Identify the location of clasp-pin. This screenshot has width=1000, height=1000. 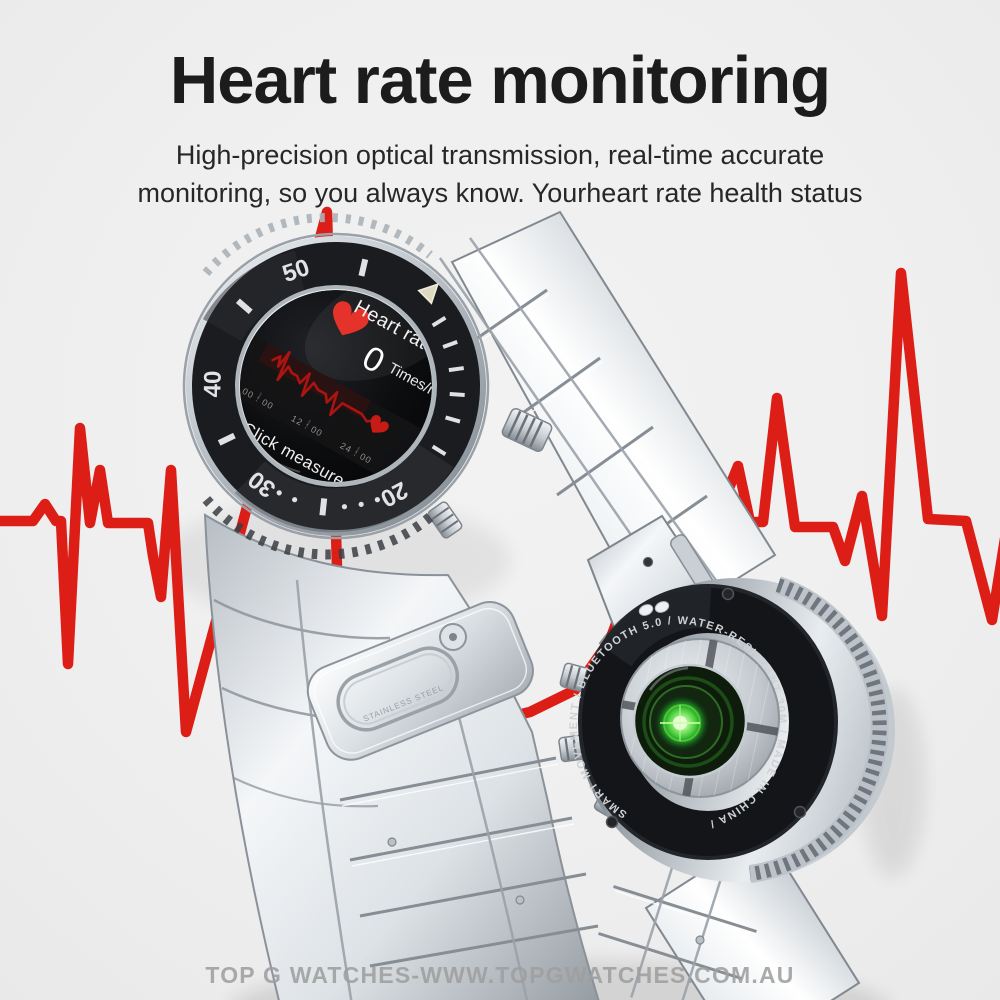
(453, 637).